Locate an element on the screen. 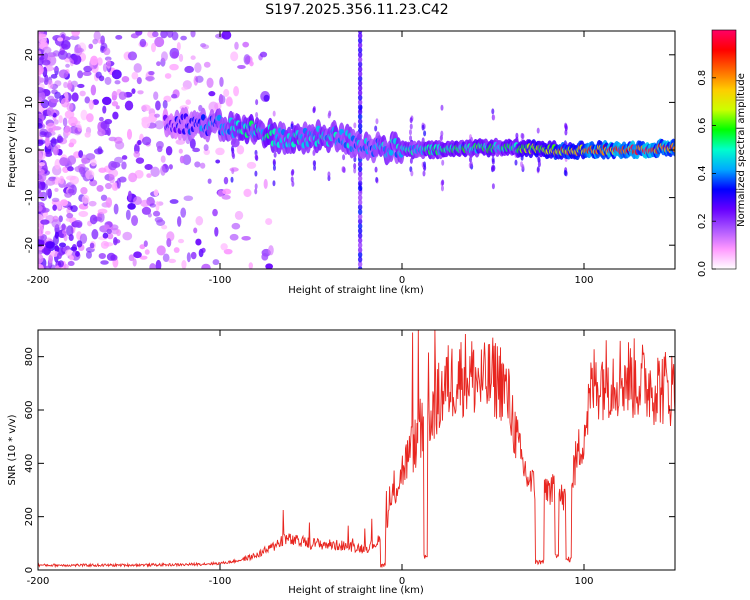 This screenshot has width=750, height=600. colorbar-gradient is located at coordinates (724, 149).